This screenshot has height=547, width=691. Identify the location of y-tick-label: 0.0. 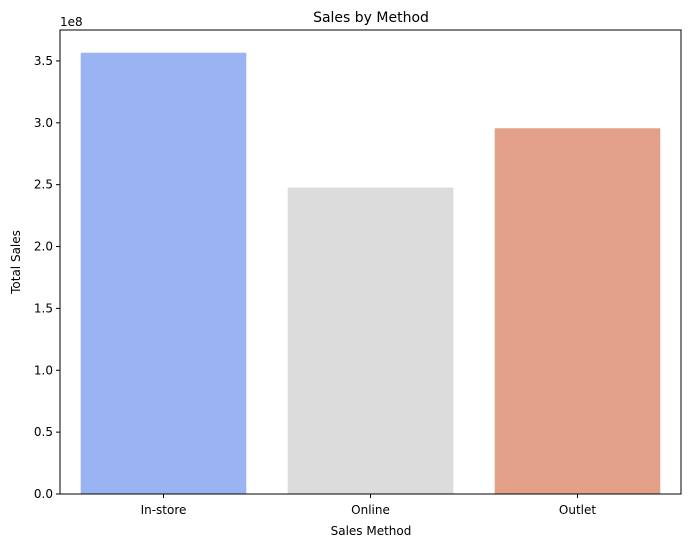
(43, 494).